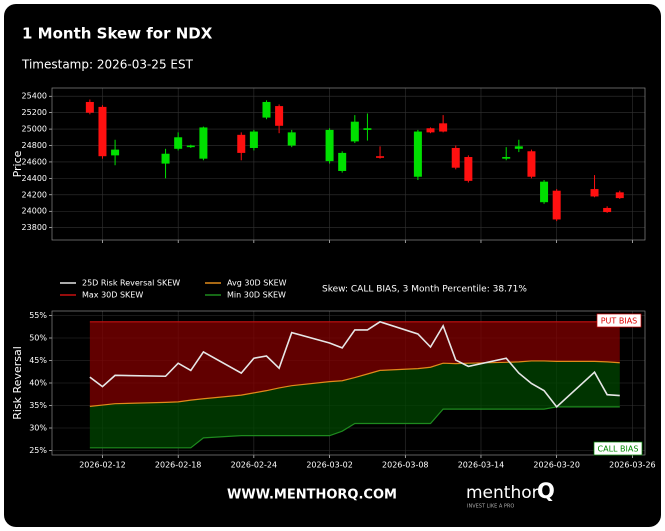  I want to click on y-tick-label: 25%, so click(38, 450).